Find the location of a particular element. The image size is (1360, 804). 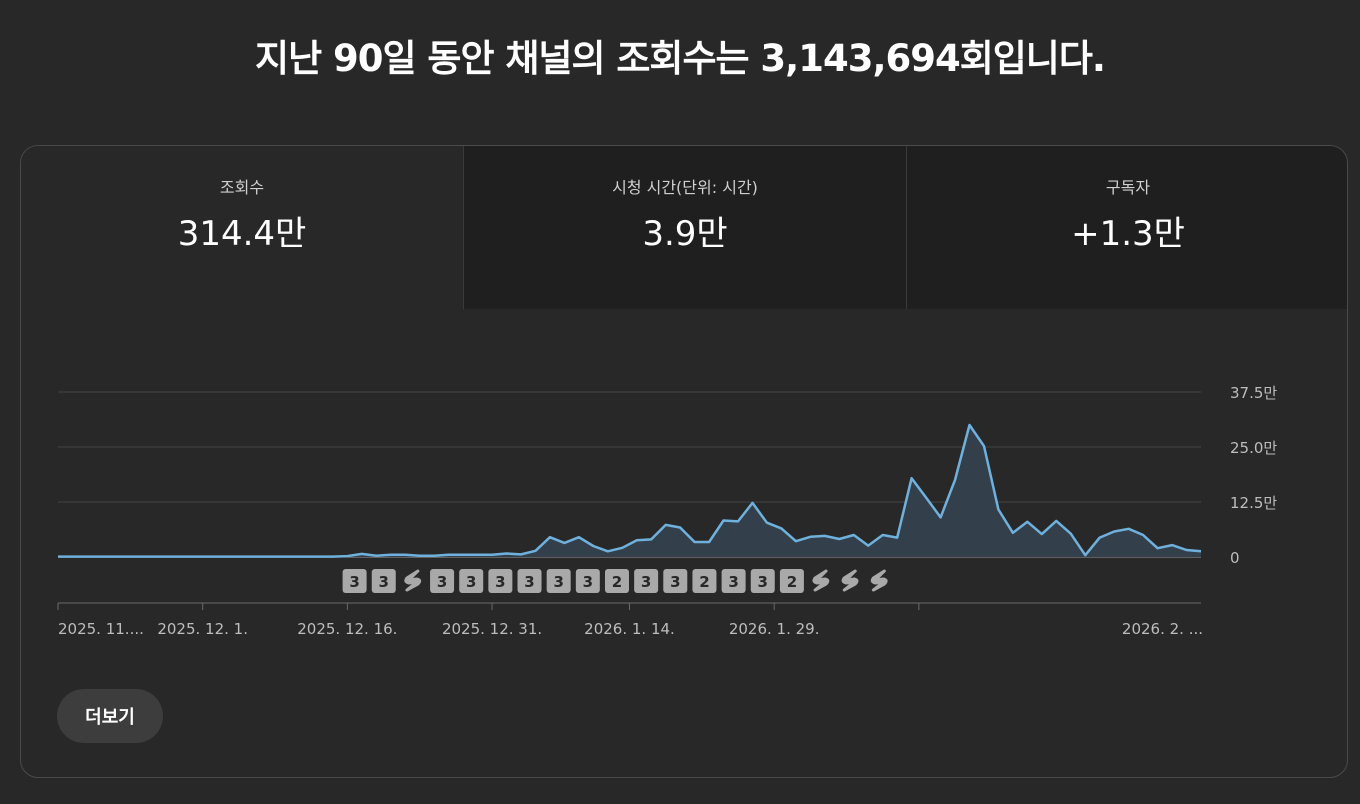

y-tick-label: 37.5만 is located at coordinates (1253, 393).